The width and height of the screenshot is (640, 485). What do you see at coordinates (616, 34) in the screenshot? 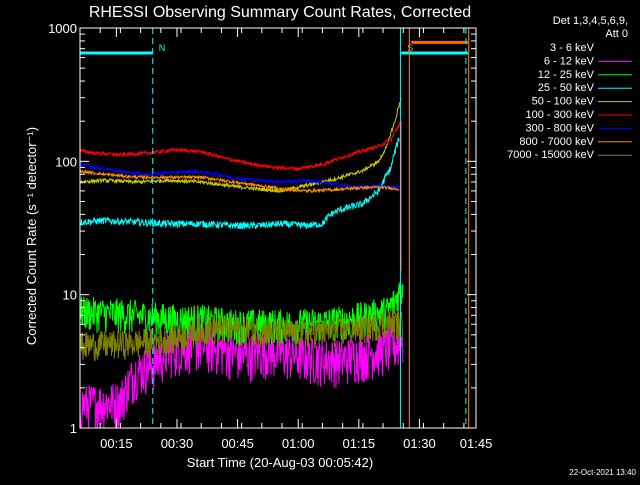
I see `legend-attenuator: Att 0` at bounding box center [616, 34].